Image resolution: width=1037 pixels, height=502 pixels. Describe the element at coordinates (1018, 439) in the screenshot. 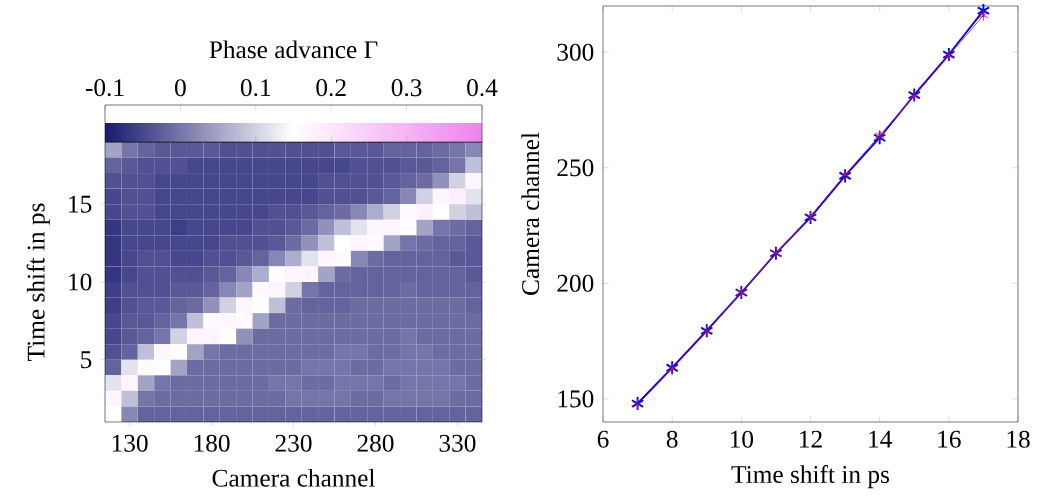

I see `x-tick-label: 18` at that location.